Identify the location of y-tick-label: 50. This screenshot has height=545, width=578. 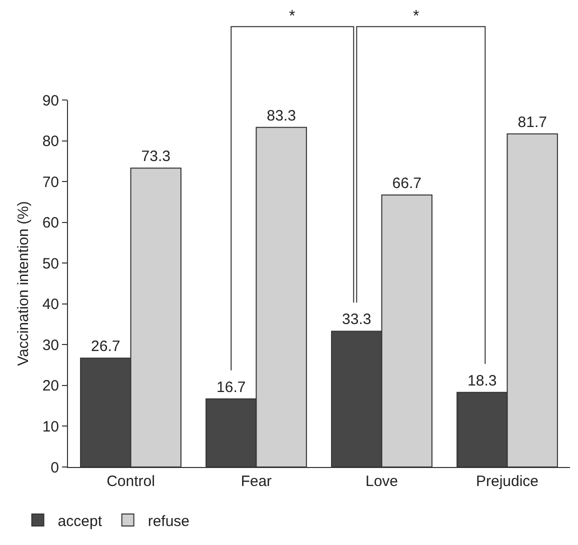
(50, 263).